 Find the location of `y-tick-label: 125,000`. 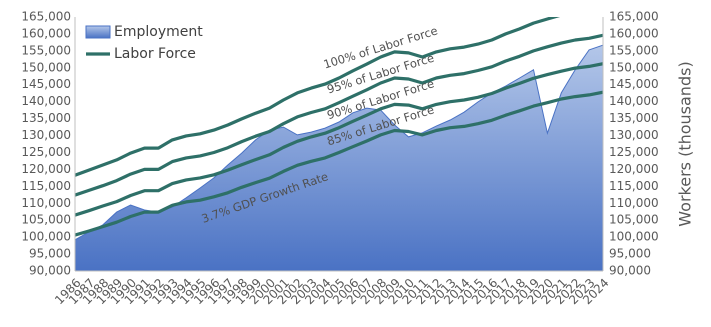

y-tick-label: 125,000 is located at coordinates (46, 152).